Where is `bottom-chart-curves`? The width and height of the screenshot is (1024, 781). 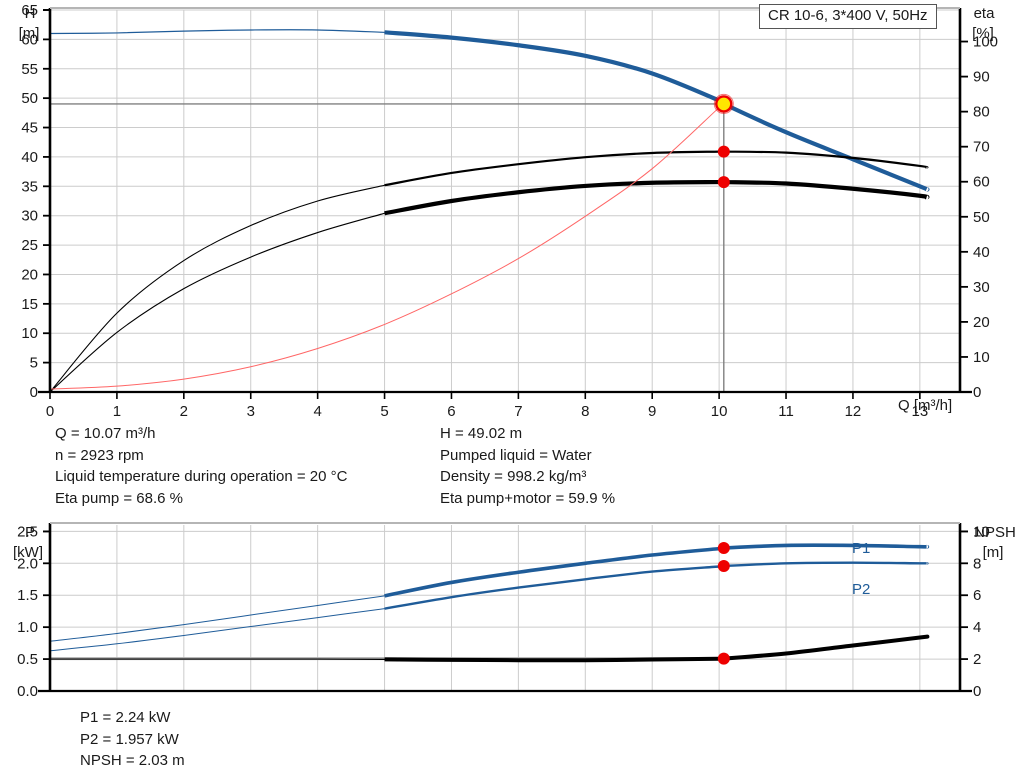 bottom-chart-curves is located at coordinates (489, 603).